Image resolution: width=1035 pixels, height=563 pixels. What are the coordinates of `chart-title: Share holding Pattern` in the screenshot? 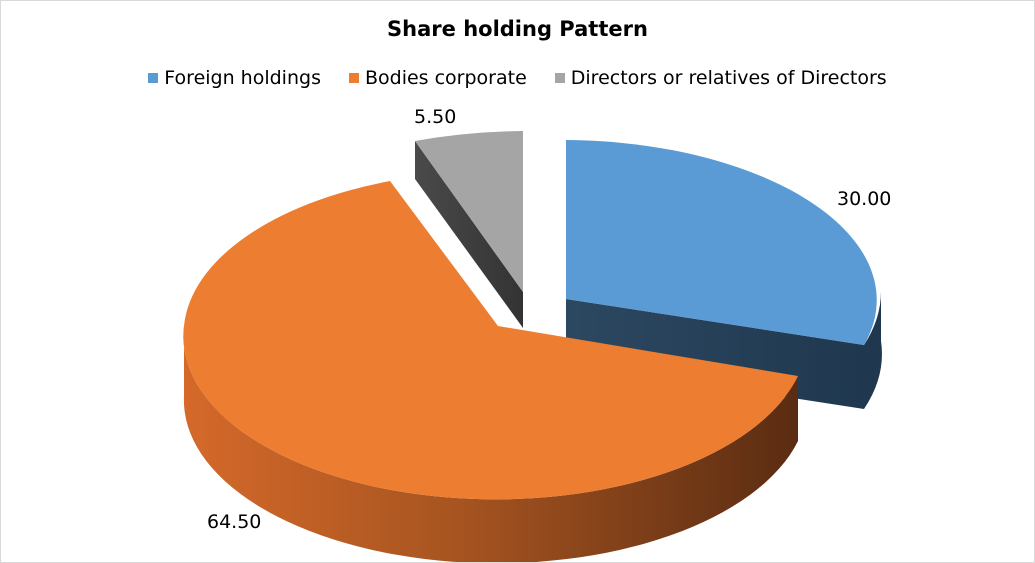 It's located at (517, 29).